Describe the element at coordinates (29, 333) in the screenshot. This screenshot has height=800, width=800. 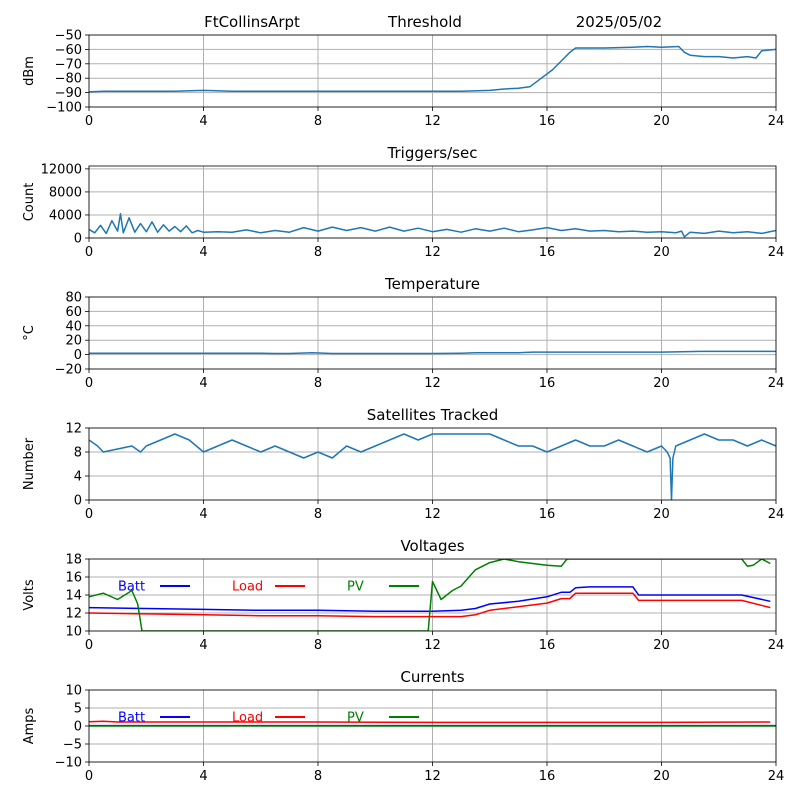
I see `y-axis-label: °C` at that location.